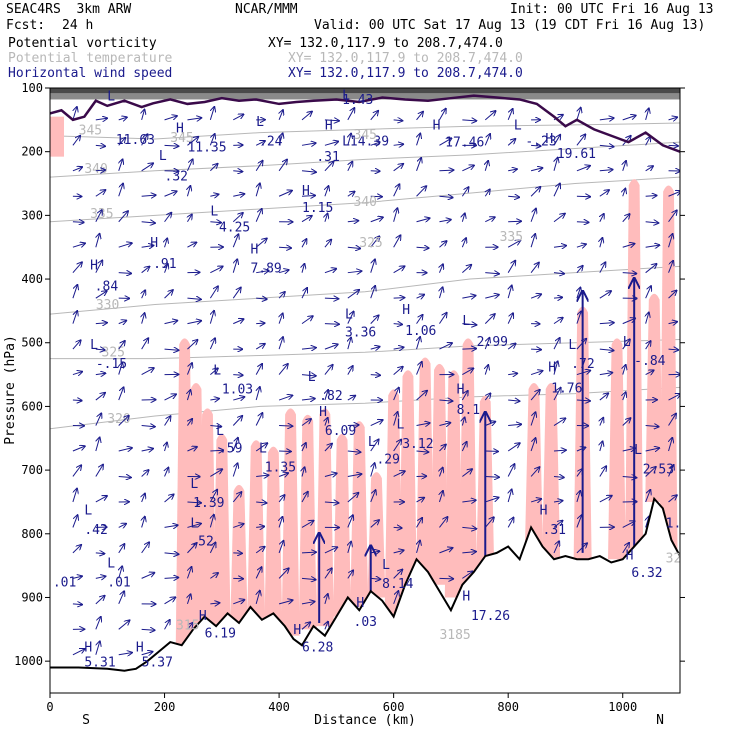 This screenshot has width=740, height=740. I want to click on contour-label: -.15, so click(111, 364).